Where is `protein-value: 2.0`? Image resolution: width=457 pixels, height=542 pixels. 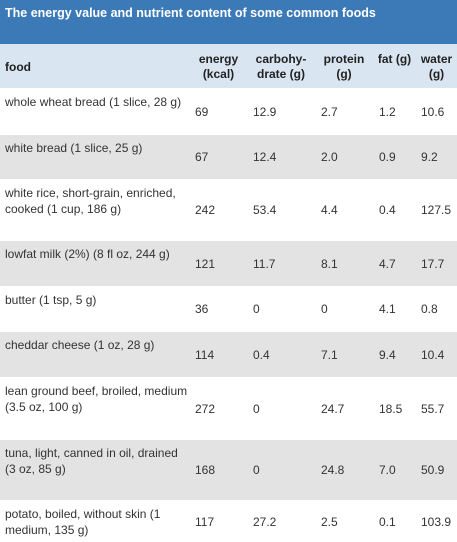
protein-value: 2.0 is located at coordinates (329, 157).